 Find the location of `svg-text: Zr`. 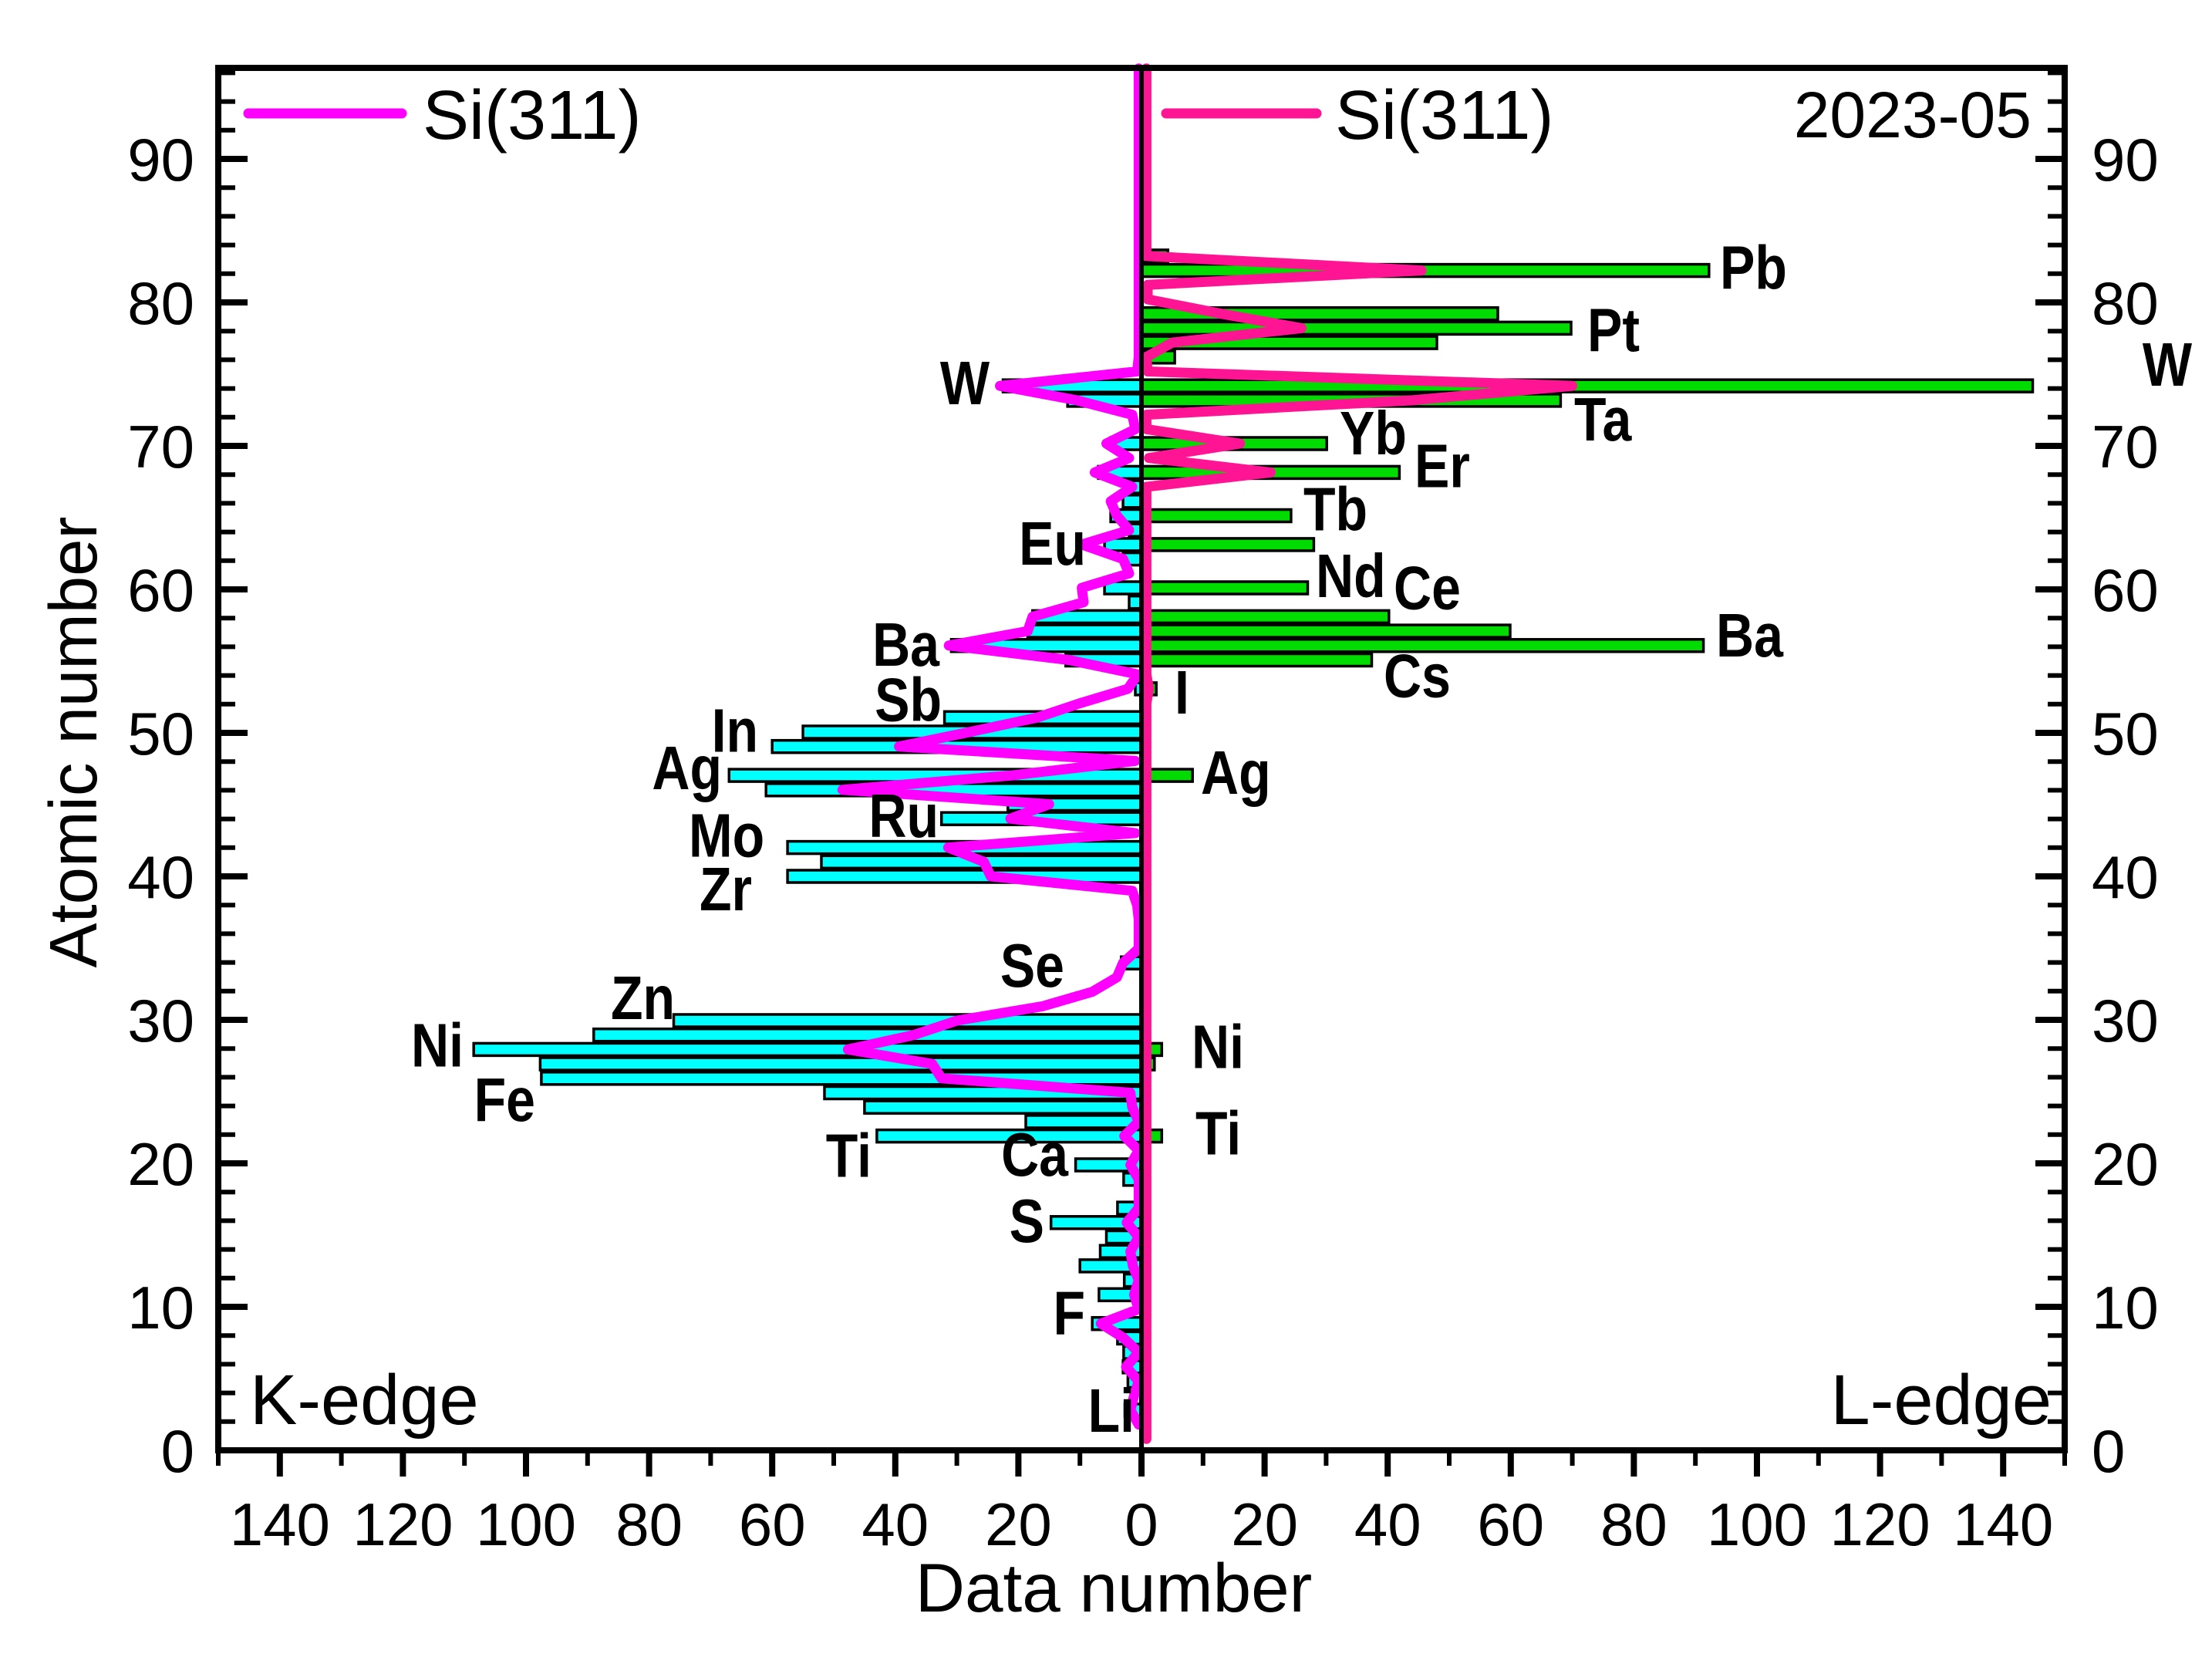

svg-text: Zr is located at coordinates (726, 889).